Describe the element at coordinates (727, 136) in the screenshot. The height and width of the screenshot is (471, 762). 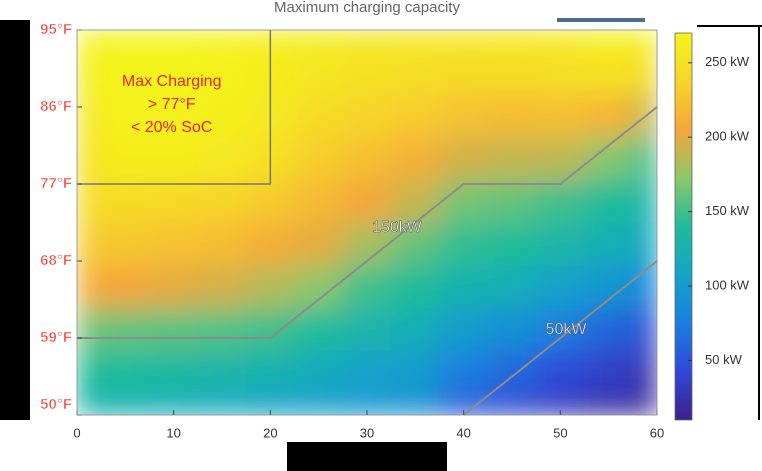
I see `colorbar-tick-label: 200 kW` at that location.